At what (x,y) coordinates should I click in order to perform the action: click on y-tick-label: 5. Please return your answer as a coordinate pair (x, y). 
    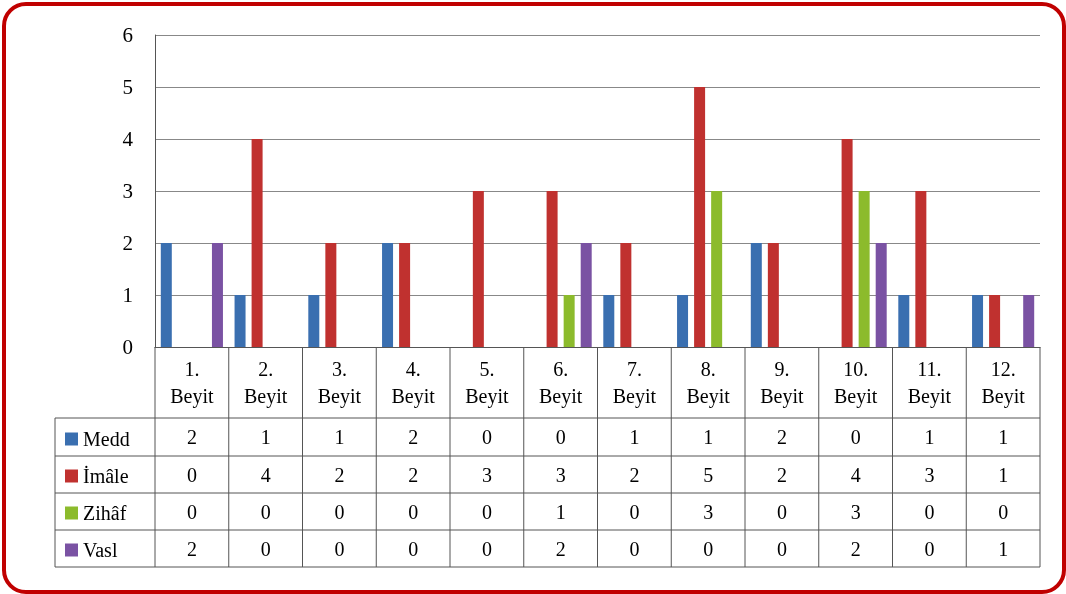
    Looking at the image, I should click on (127, 87).